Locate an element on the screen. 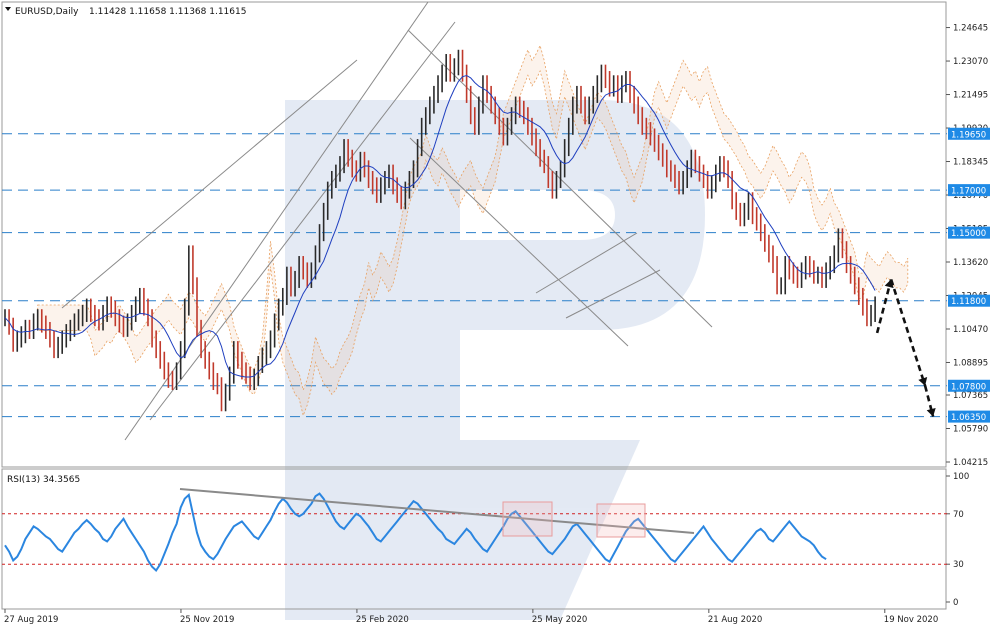  level-tag-label: 1.17000 is located at coordinates (968, 192).